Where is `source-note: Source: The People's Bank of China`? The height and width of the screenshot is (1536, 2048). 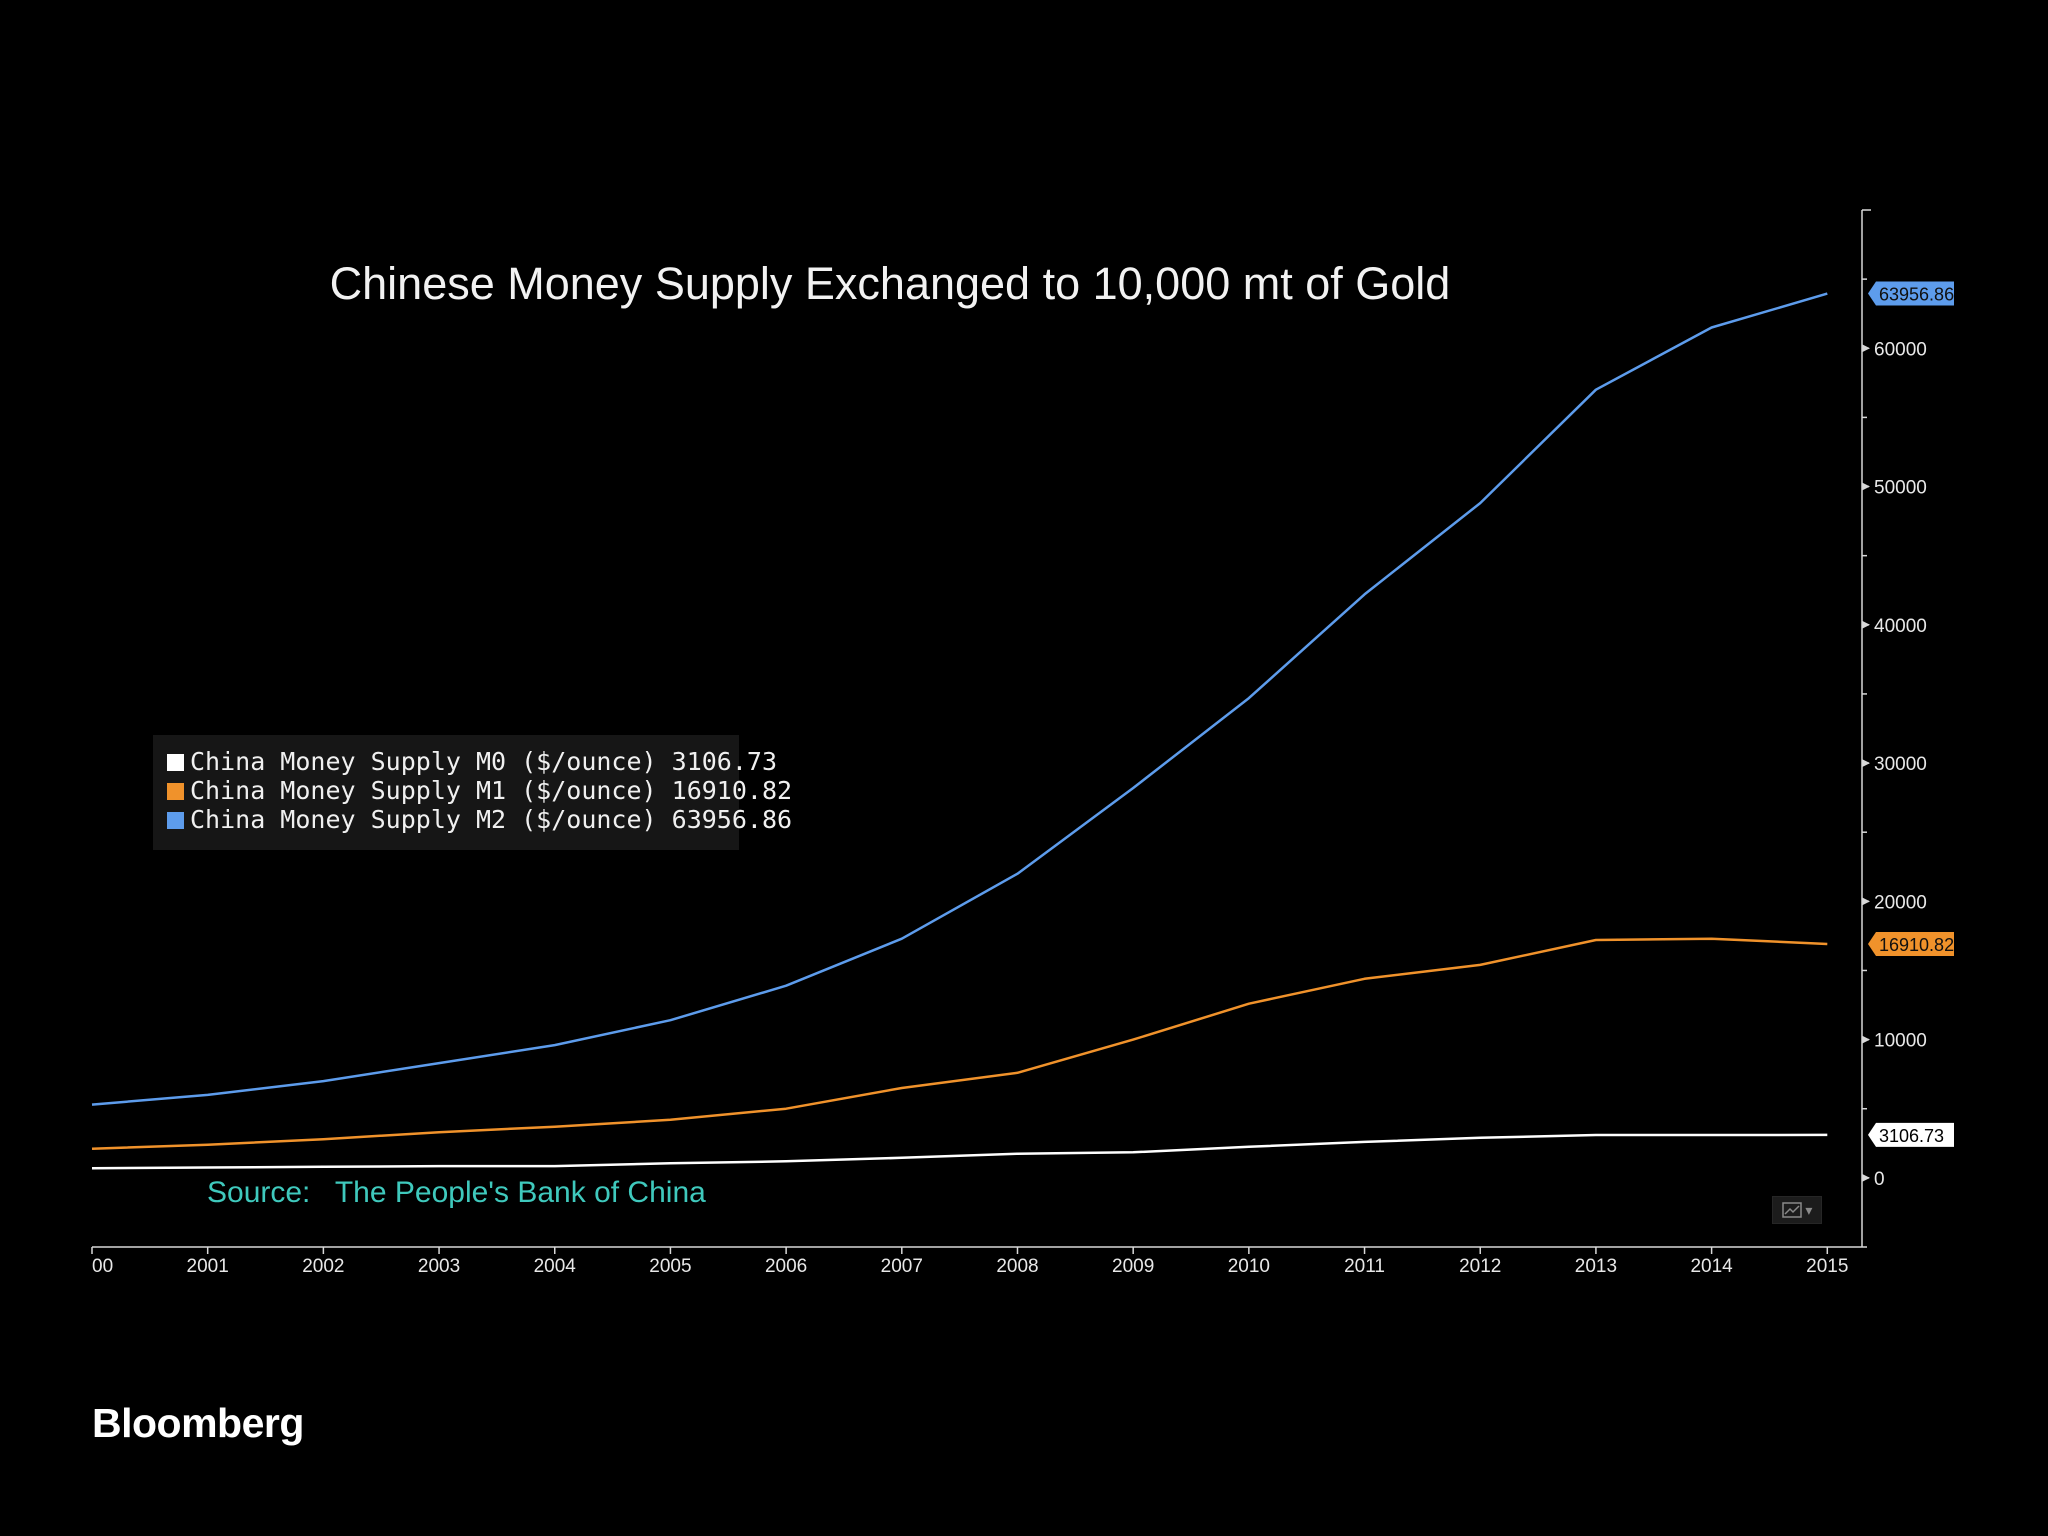
source-note: Source: The People's Bank of China is located at coordinates (456, 1193).